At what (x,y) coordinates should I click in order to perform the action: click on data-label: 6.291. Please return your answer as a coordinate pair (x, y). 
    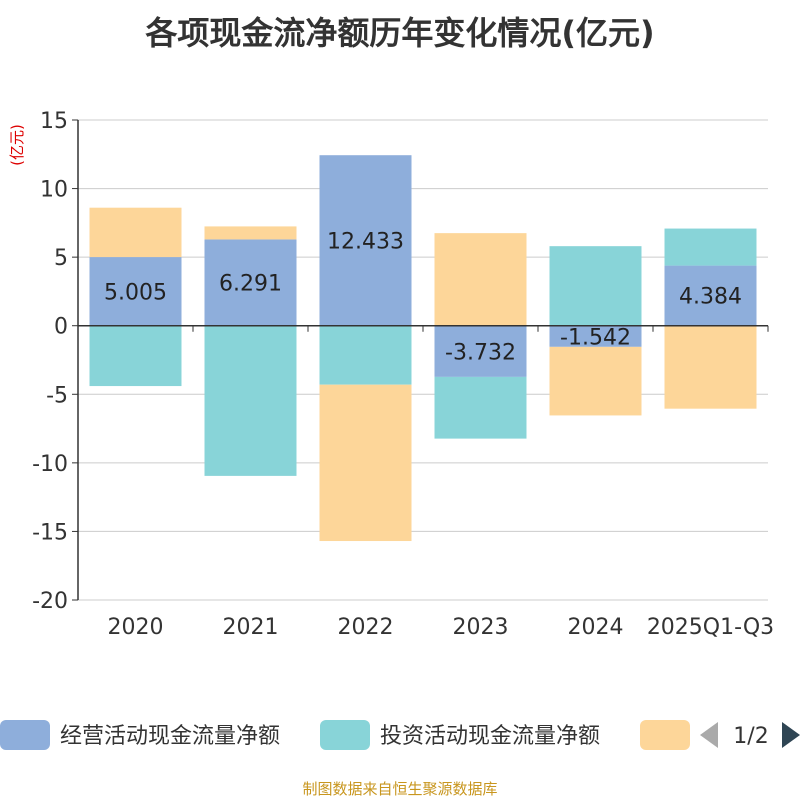
    Looking at the image, I should click on (250, 284).